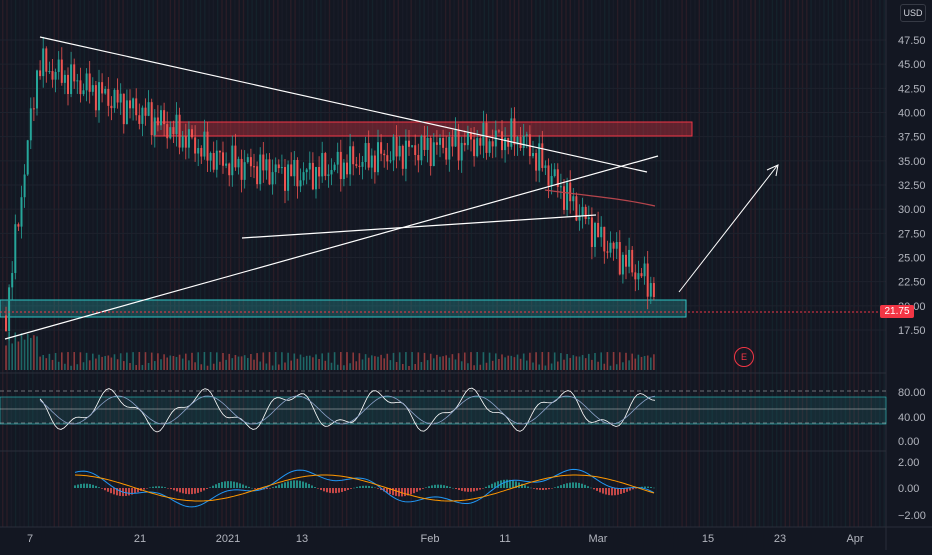 The image size is (932, 555). What do you see at coordinates (913, 13) in the screenshot?
I see `currency-button: USD` at bounding box center [913, 13].